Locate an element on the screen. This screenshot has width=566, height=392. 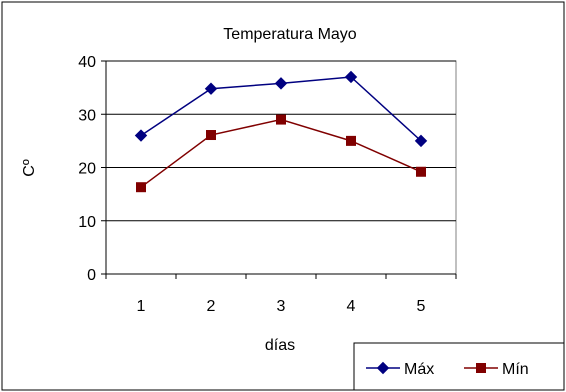
legend-box is located at coordinates (459, 366).